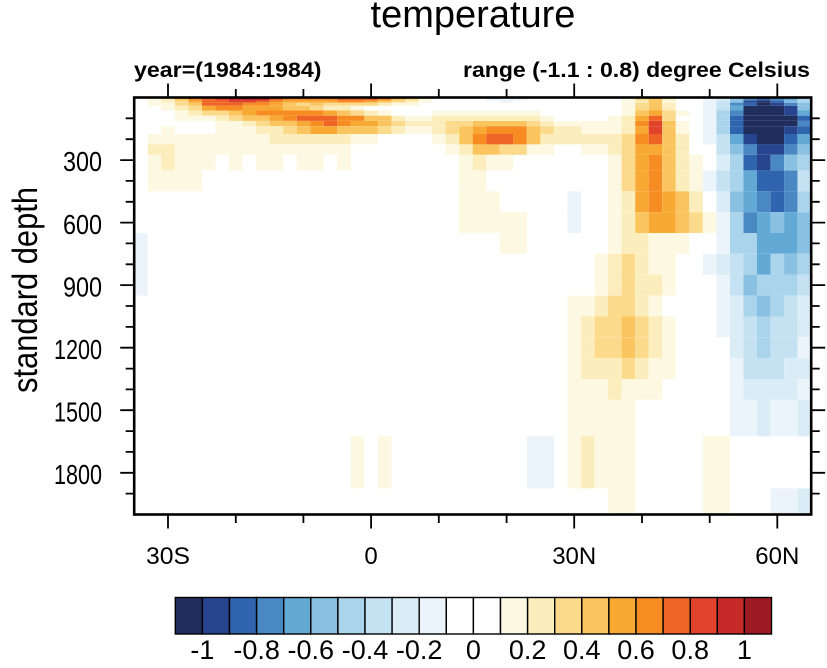 Image resolution: width=827 pixels, height=668 pixels. I want to click on svg-text: 300, so click(82, 161).